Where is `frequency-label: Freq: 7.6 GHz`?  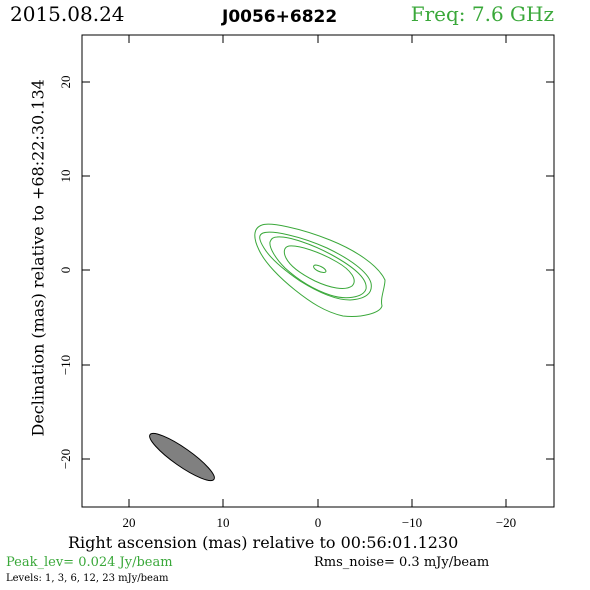
frequency-label: Freq: 7.6 GHz is located at coordinates (482, 14).